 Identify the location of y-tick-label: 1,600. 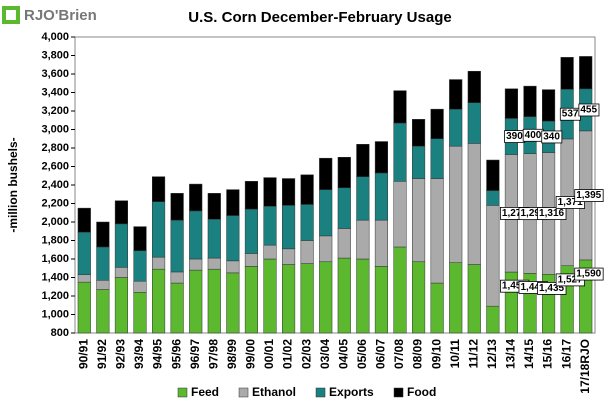
(55, 259).